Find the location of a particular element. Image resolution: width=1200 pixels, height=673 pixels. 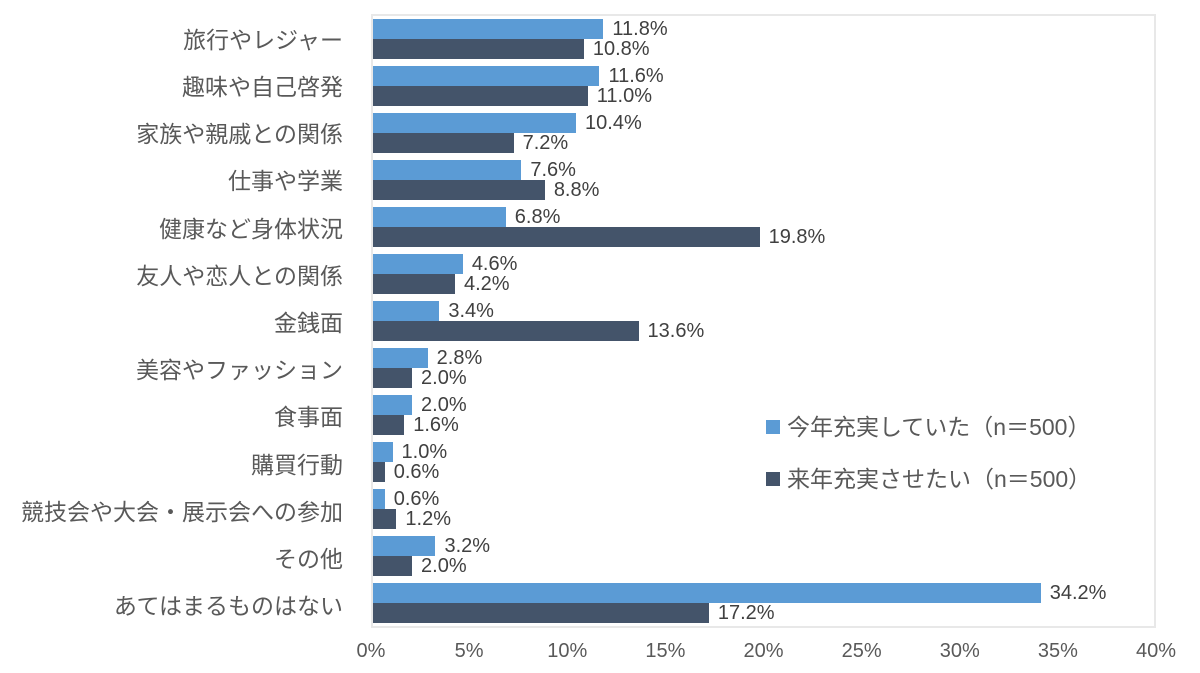

value-label: 8.8% is located at coordinates (576, 190).